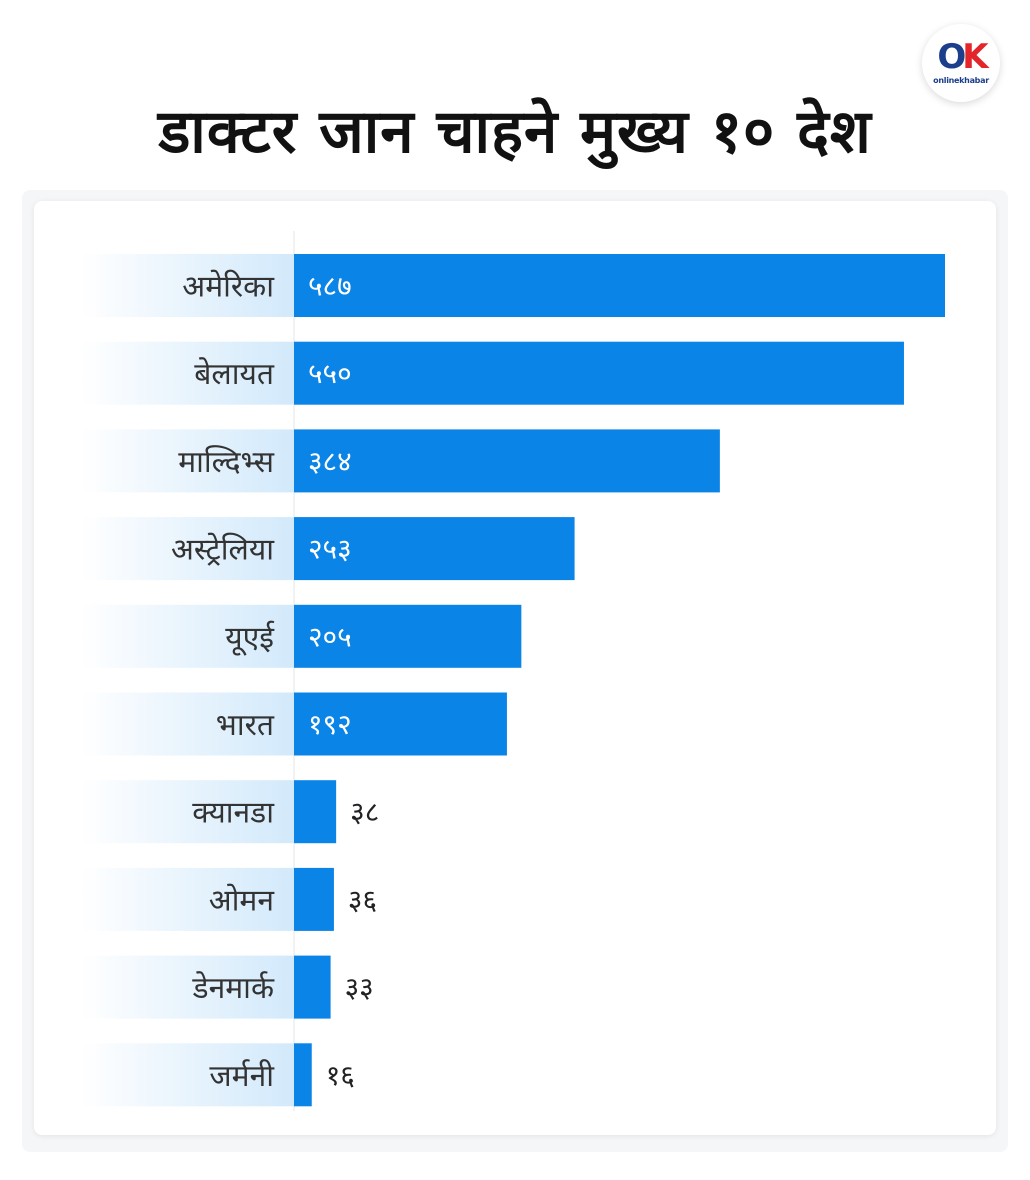  What do you see at coordinates (359, 987) in the screenshot?
I see `data-label: ३३` at bounding box center [359, 987].